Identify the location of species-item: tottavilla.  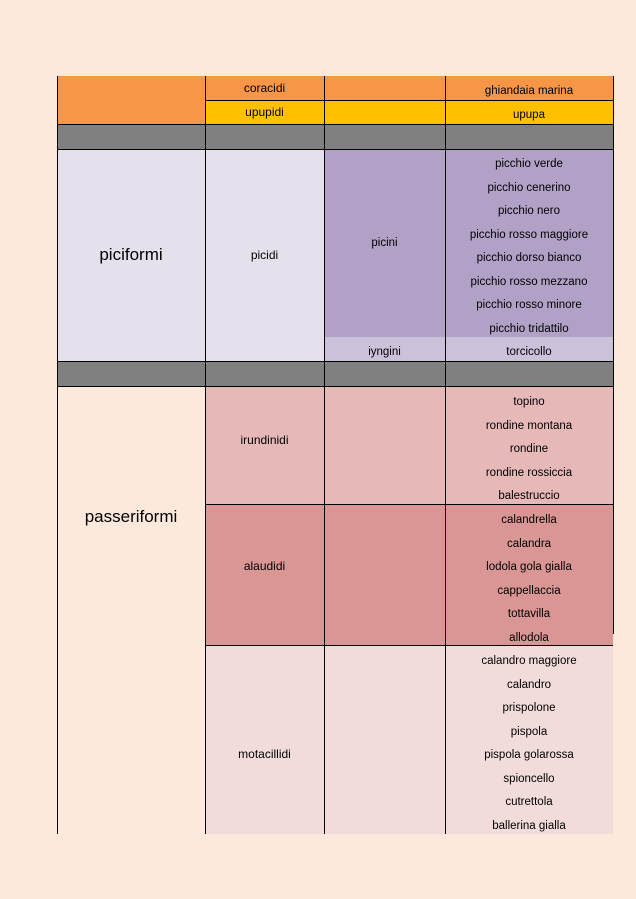
(529, 614).